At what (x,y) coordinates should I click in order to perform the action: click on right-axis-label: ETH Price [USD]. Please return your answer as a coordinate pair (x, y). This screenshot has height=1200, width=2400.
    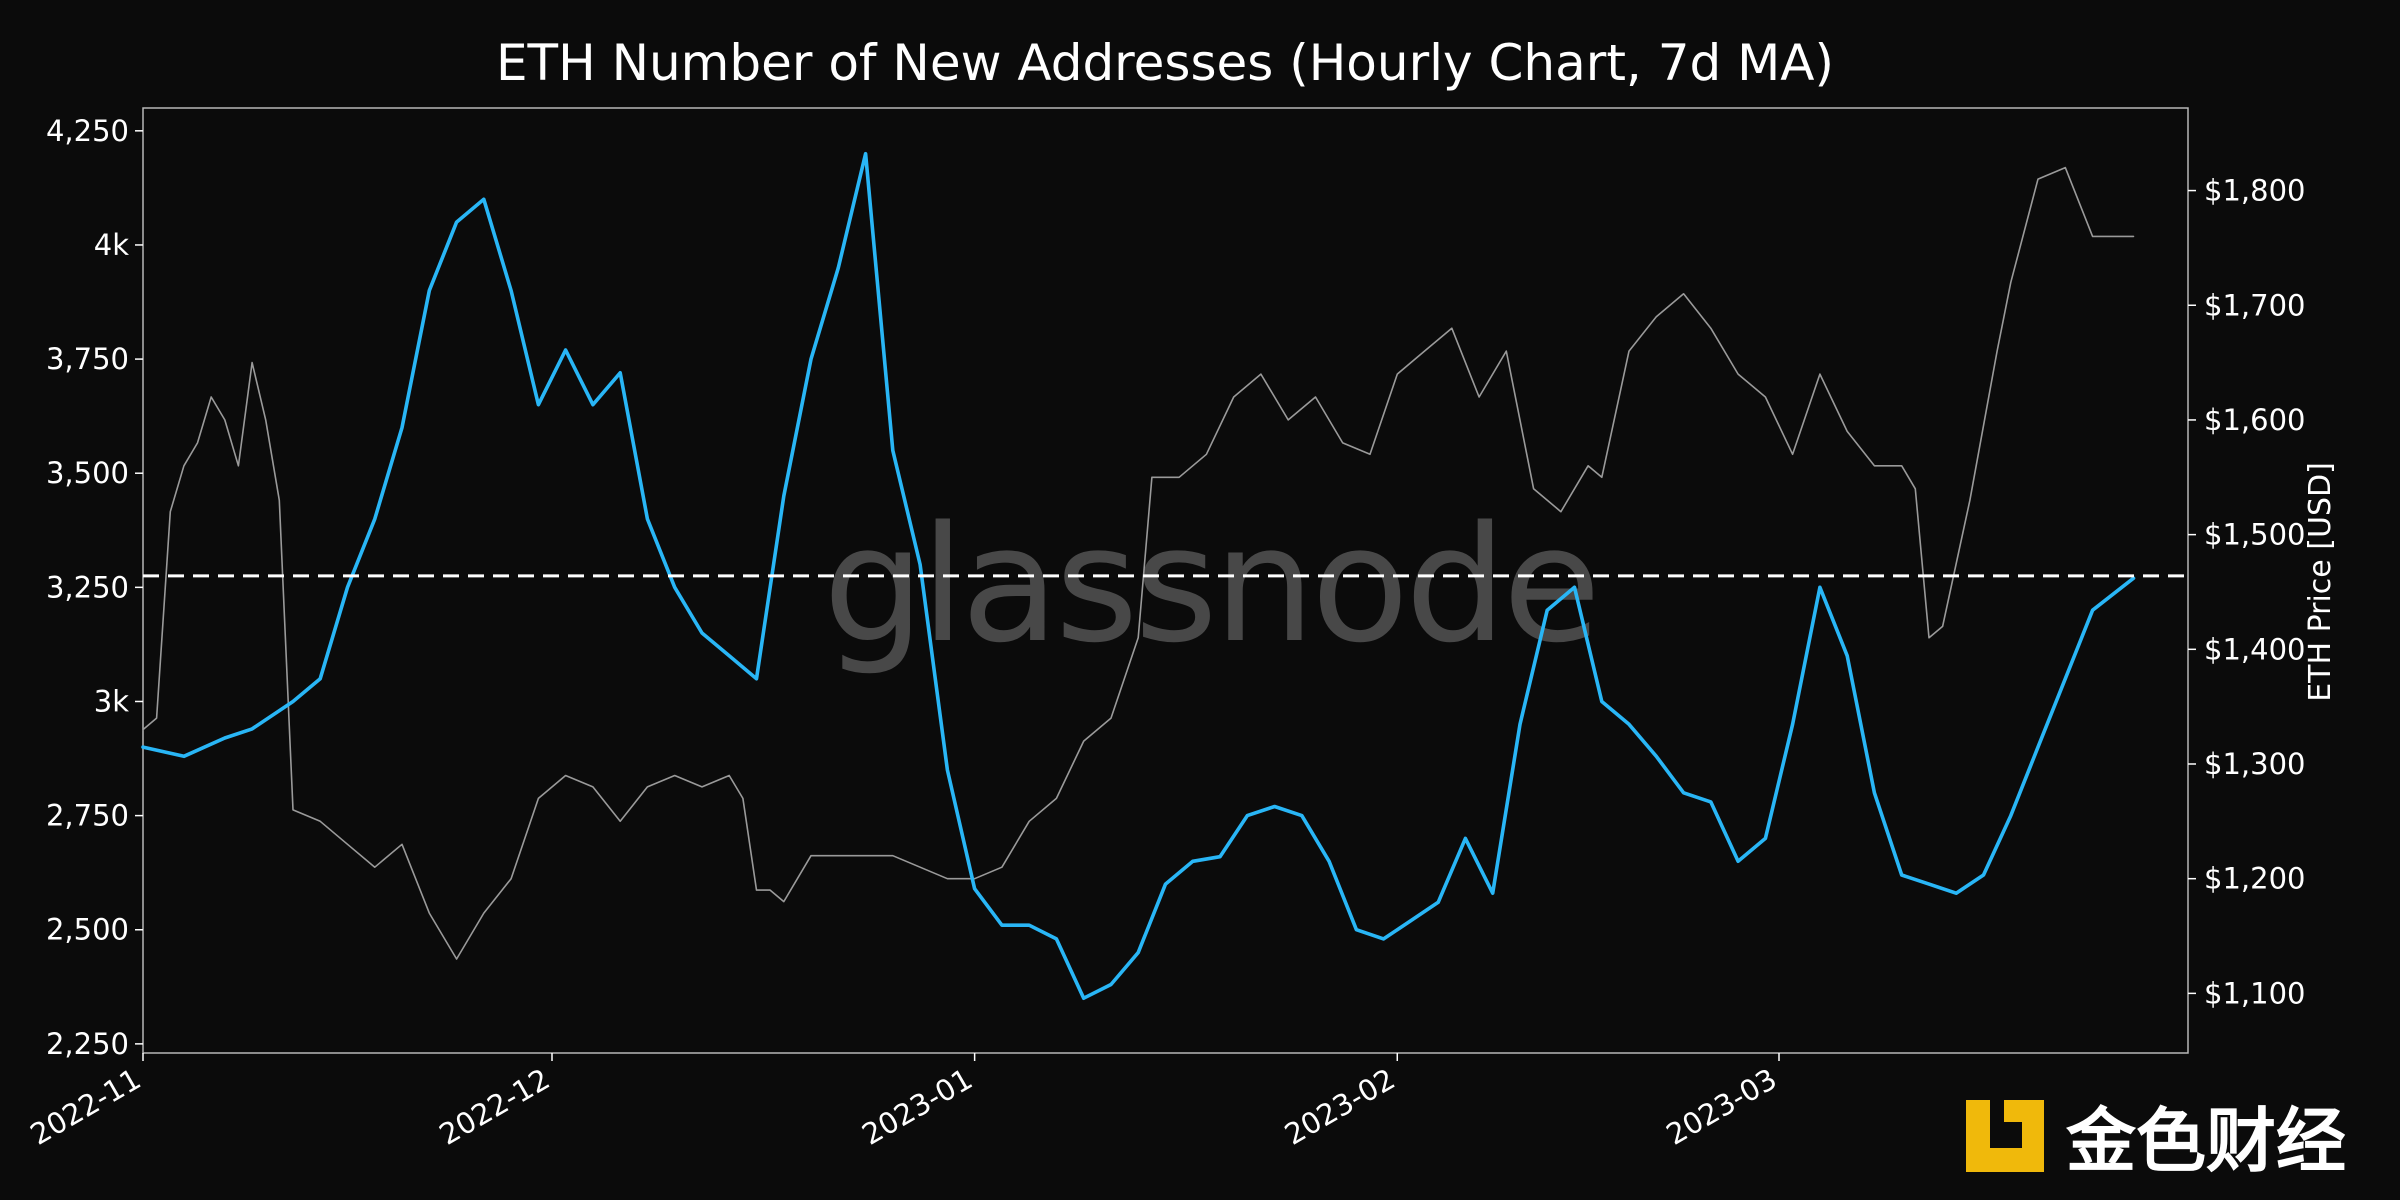
    Looking at the image, I should click on (2320, 582).